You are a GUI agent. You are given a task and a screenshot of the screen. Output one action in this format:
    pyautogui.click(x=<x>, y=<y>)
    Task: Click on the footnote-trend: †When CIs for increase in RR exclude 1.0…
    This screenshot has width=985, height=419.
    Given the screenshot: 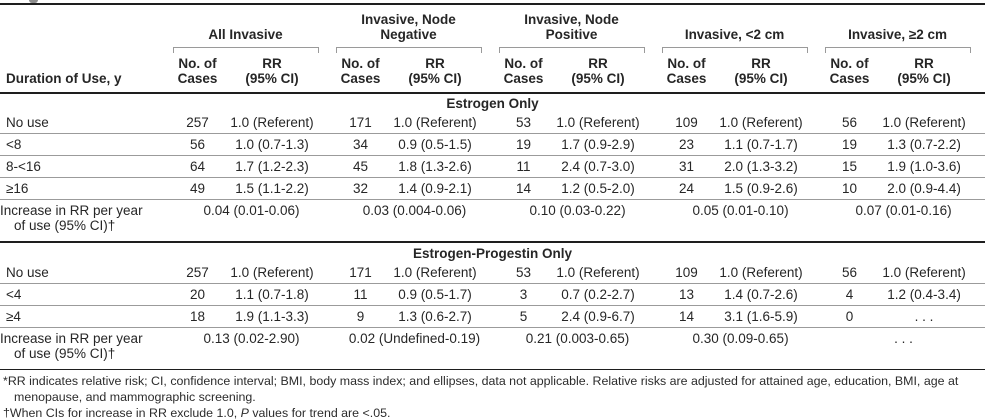 What is the action you would take?
    pyautogui.click(x=197, y=412)
    